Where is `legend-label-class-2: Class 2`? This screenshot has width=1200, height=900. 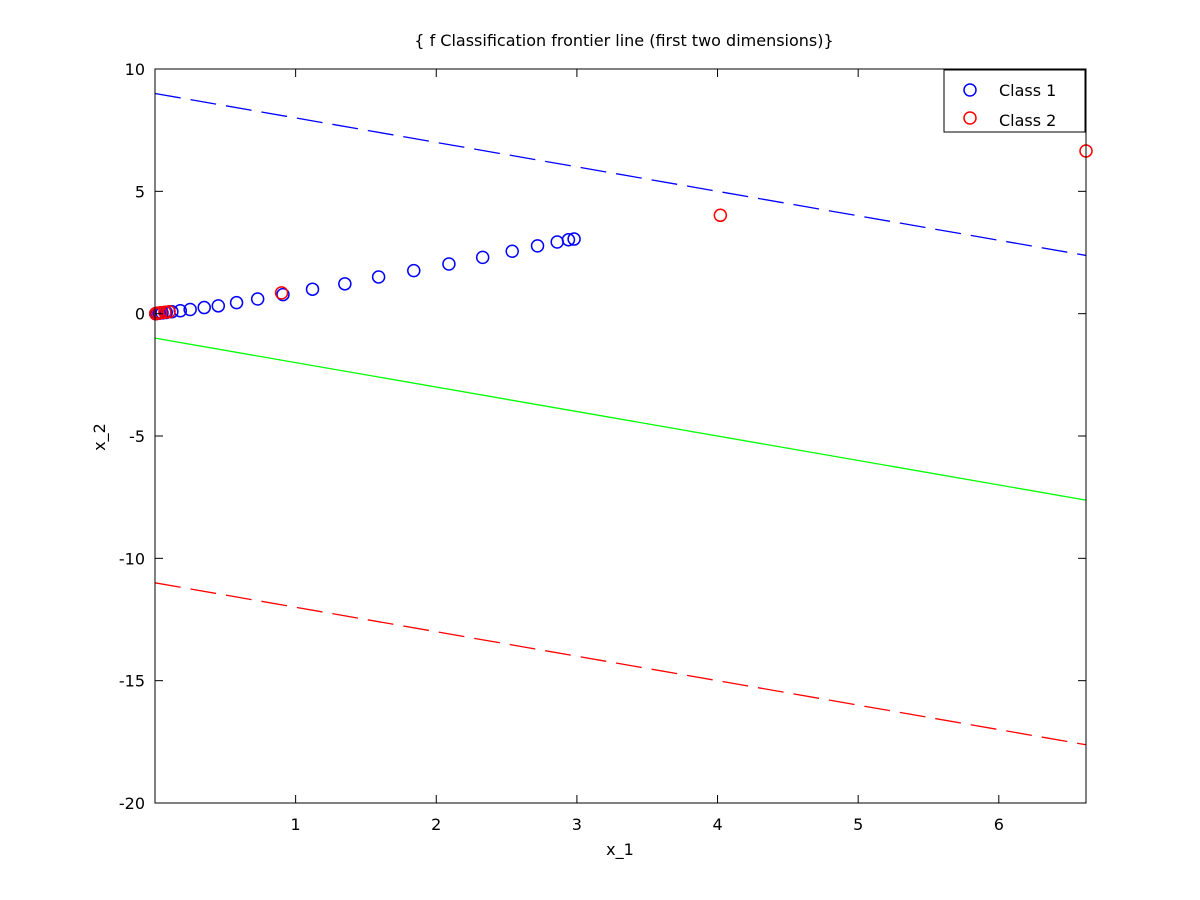
legend-label-class-2: Class 2 is located at coordinates (1027, 120).